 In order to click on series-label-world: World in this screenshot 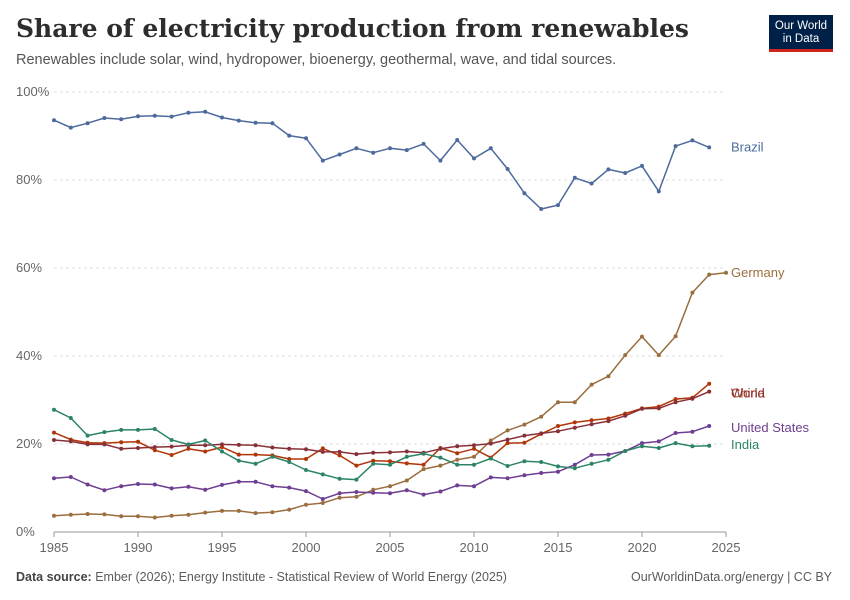, I will do `click(748, 393)`.